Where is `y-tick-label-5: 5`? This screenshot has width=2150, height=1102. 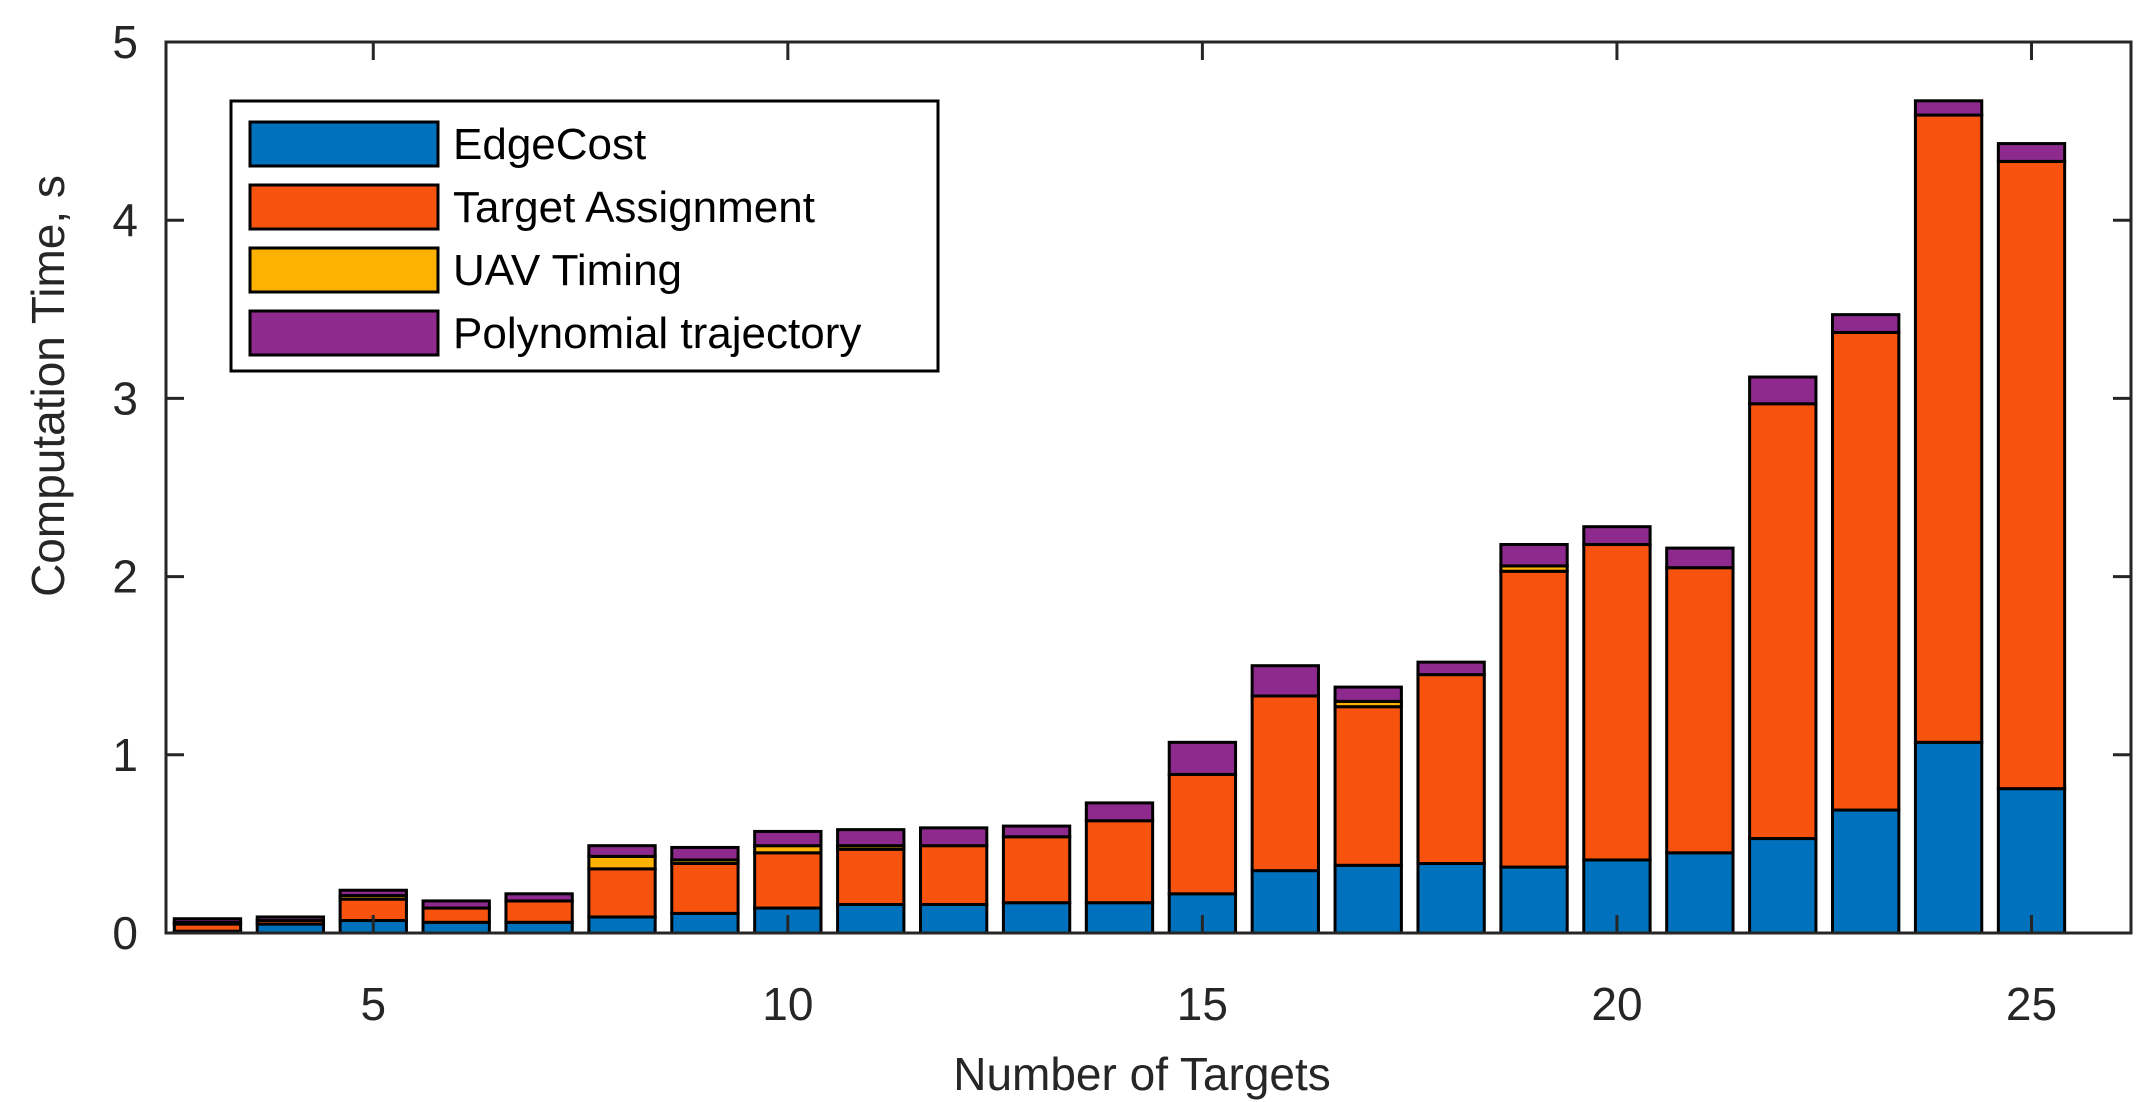
y-tick-label-5: 5 is located at coordinates (125, 42).